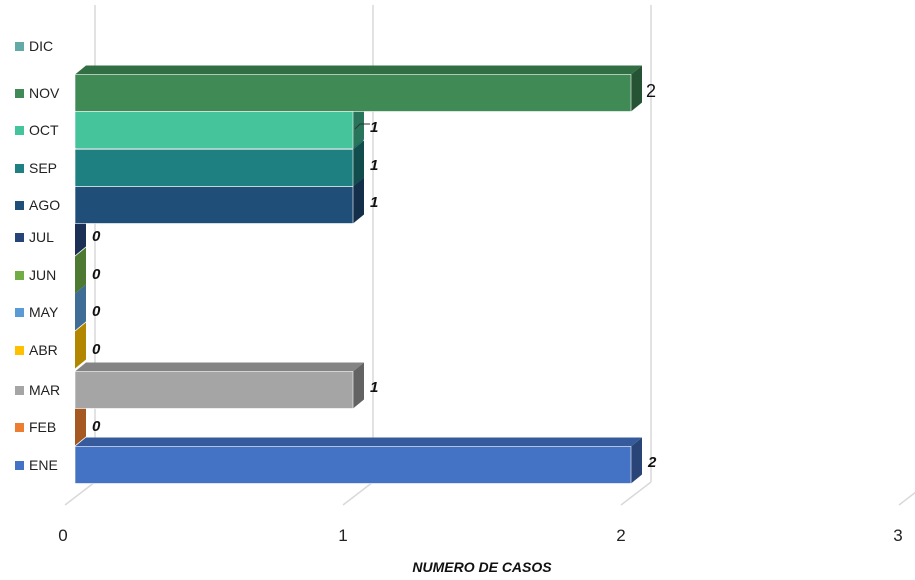  I want to click on legend-item-dic: DIC, so click(34, 46).